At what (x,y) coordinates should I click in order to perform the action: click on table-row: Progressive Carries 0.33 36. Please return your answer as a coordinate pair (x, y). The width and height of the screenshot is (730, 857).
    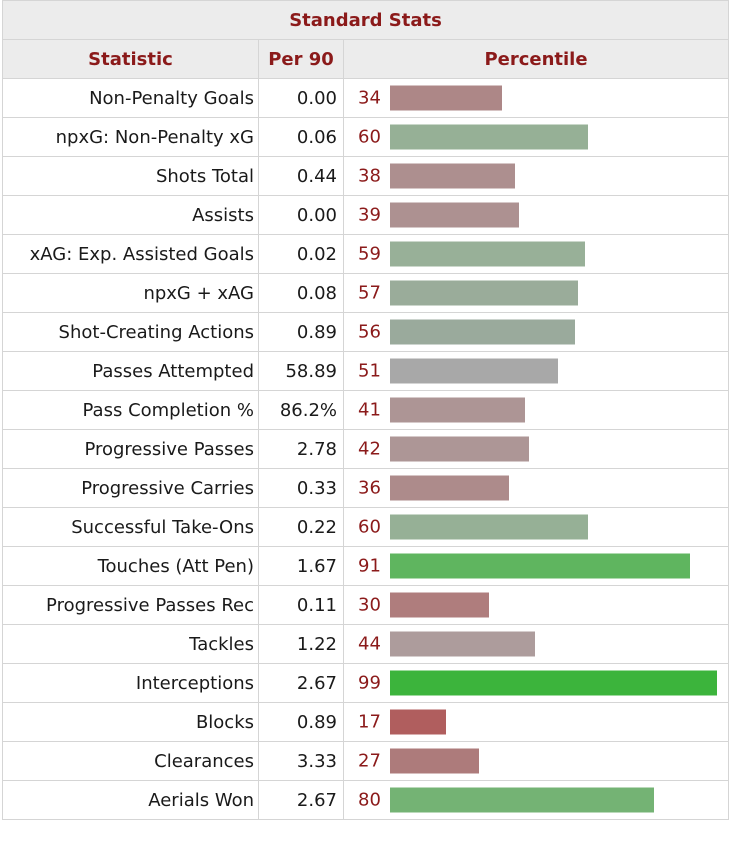
    Looking at the image, I should click on (366, 488).